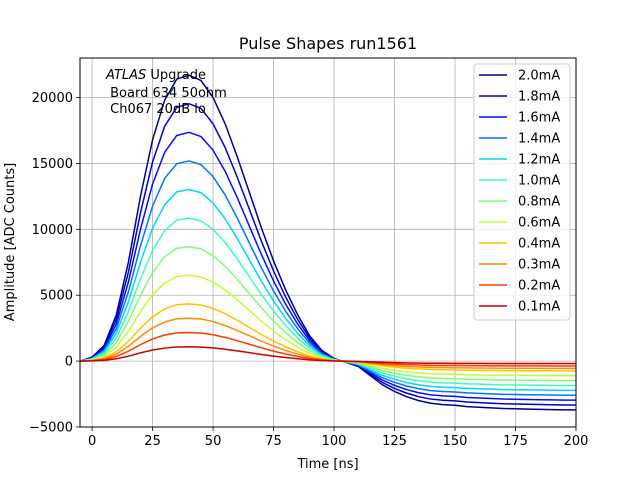  Describe the element at coordinates (539, 265) in the screenshot. I see `legend-label: 0.3mA` at that location.